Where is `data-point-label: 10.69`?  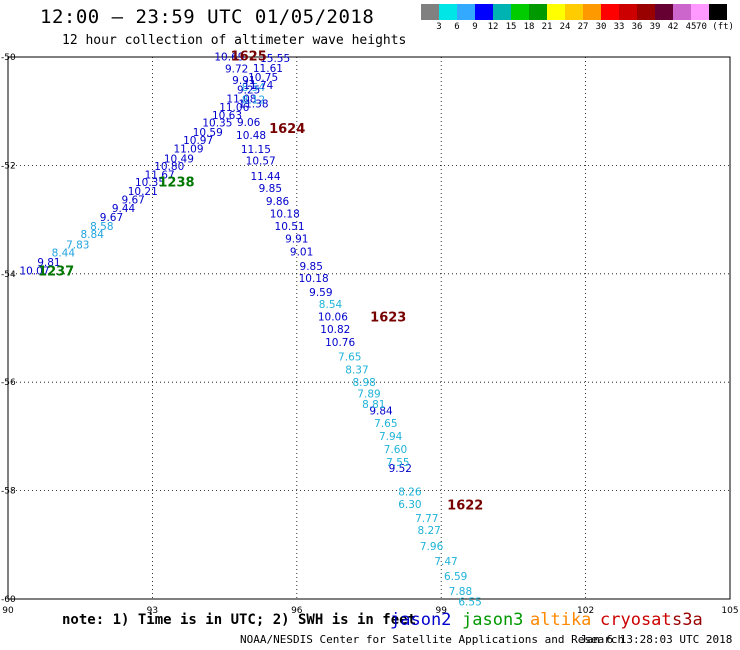 data-point-label: 10.69 is located at coordinates (229, 57).